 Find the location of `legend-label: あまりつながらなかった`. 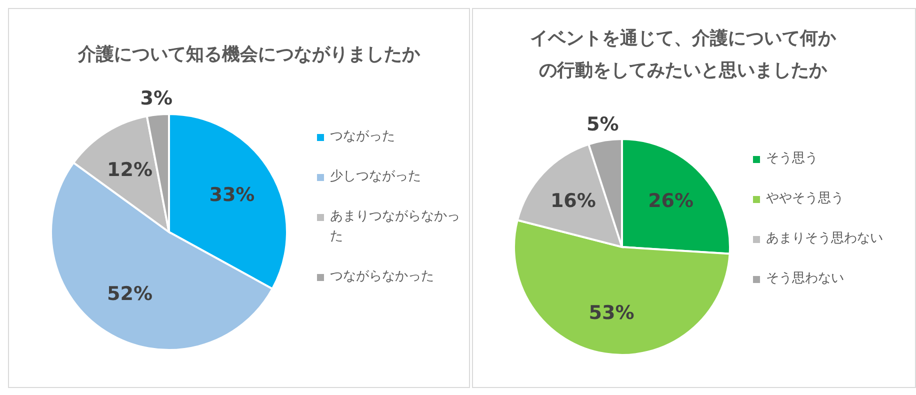

legend-label: あまりつながらなかった is located at coordinates (395, 227).